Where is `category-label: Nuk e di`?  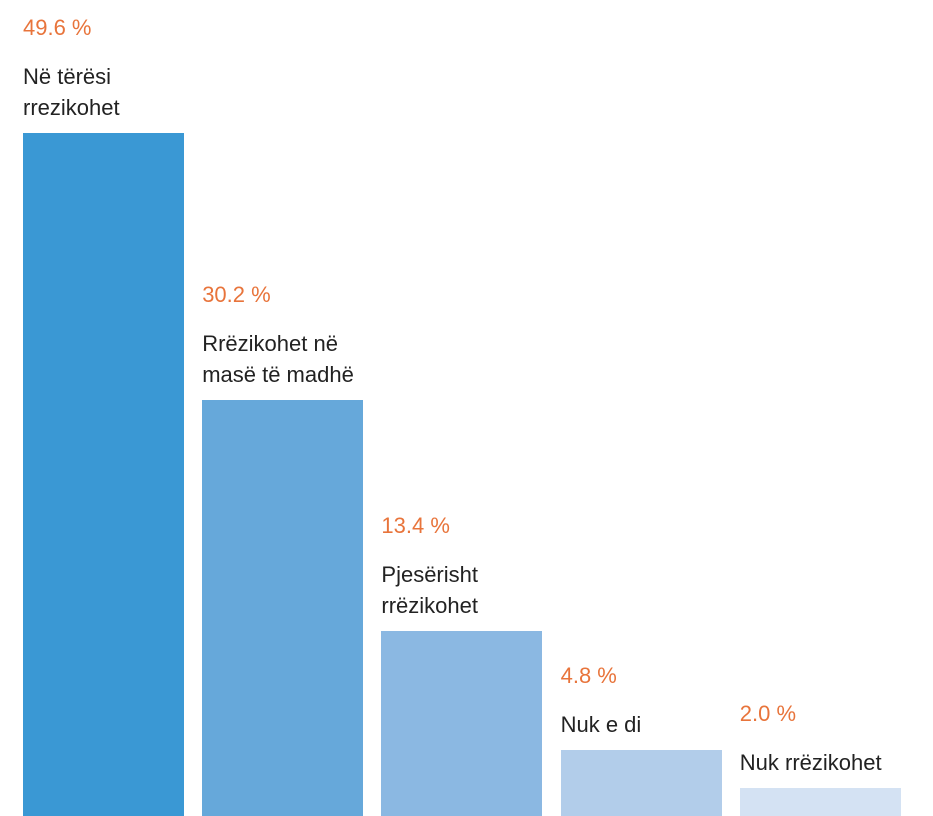 category-label: Nuk e di is located at coordinates (601, 724).